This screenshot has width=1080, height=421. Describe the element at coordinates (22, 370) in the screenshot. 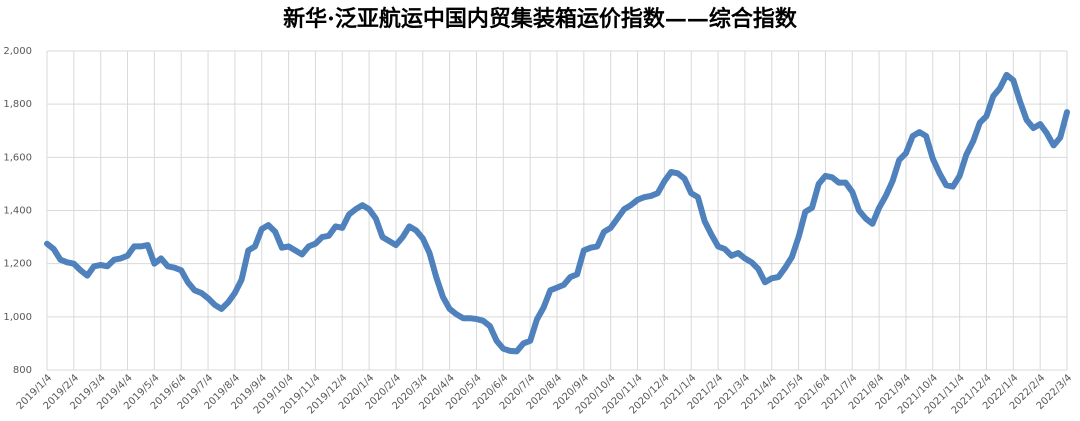

I see `y-tick-label: 800` at that location.